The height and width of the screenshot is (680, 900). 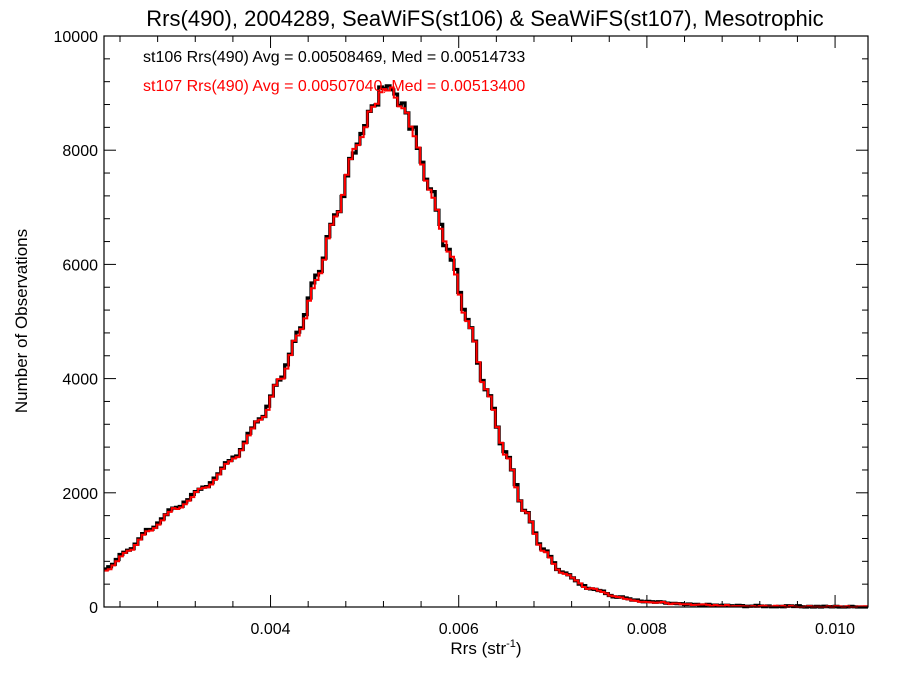 I want to click on x-tick-label: 0.008, so click(x=647, y=629).